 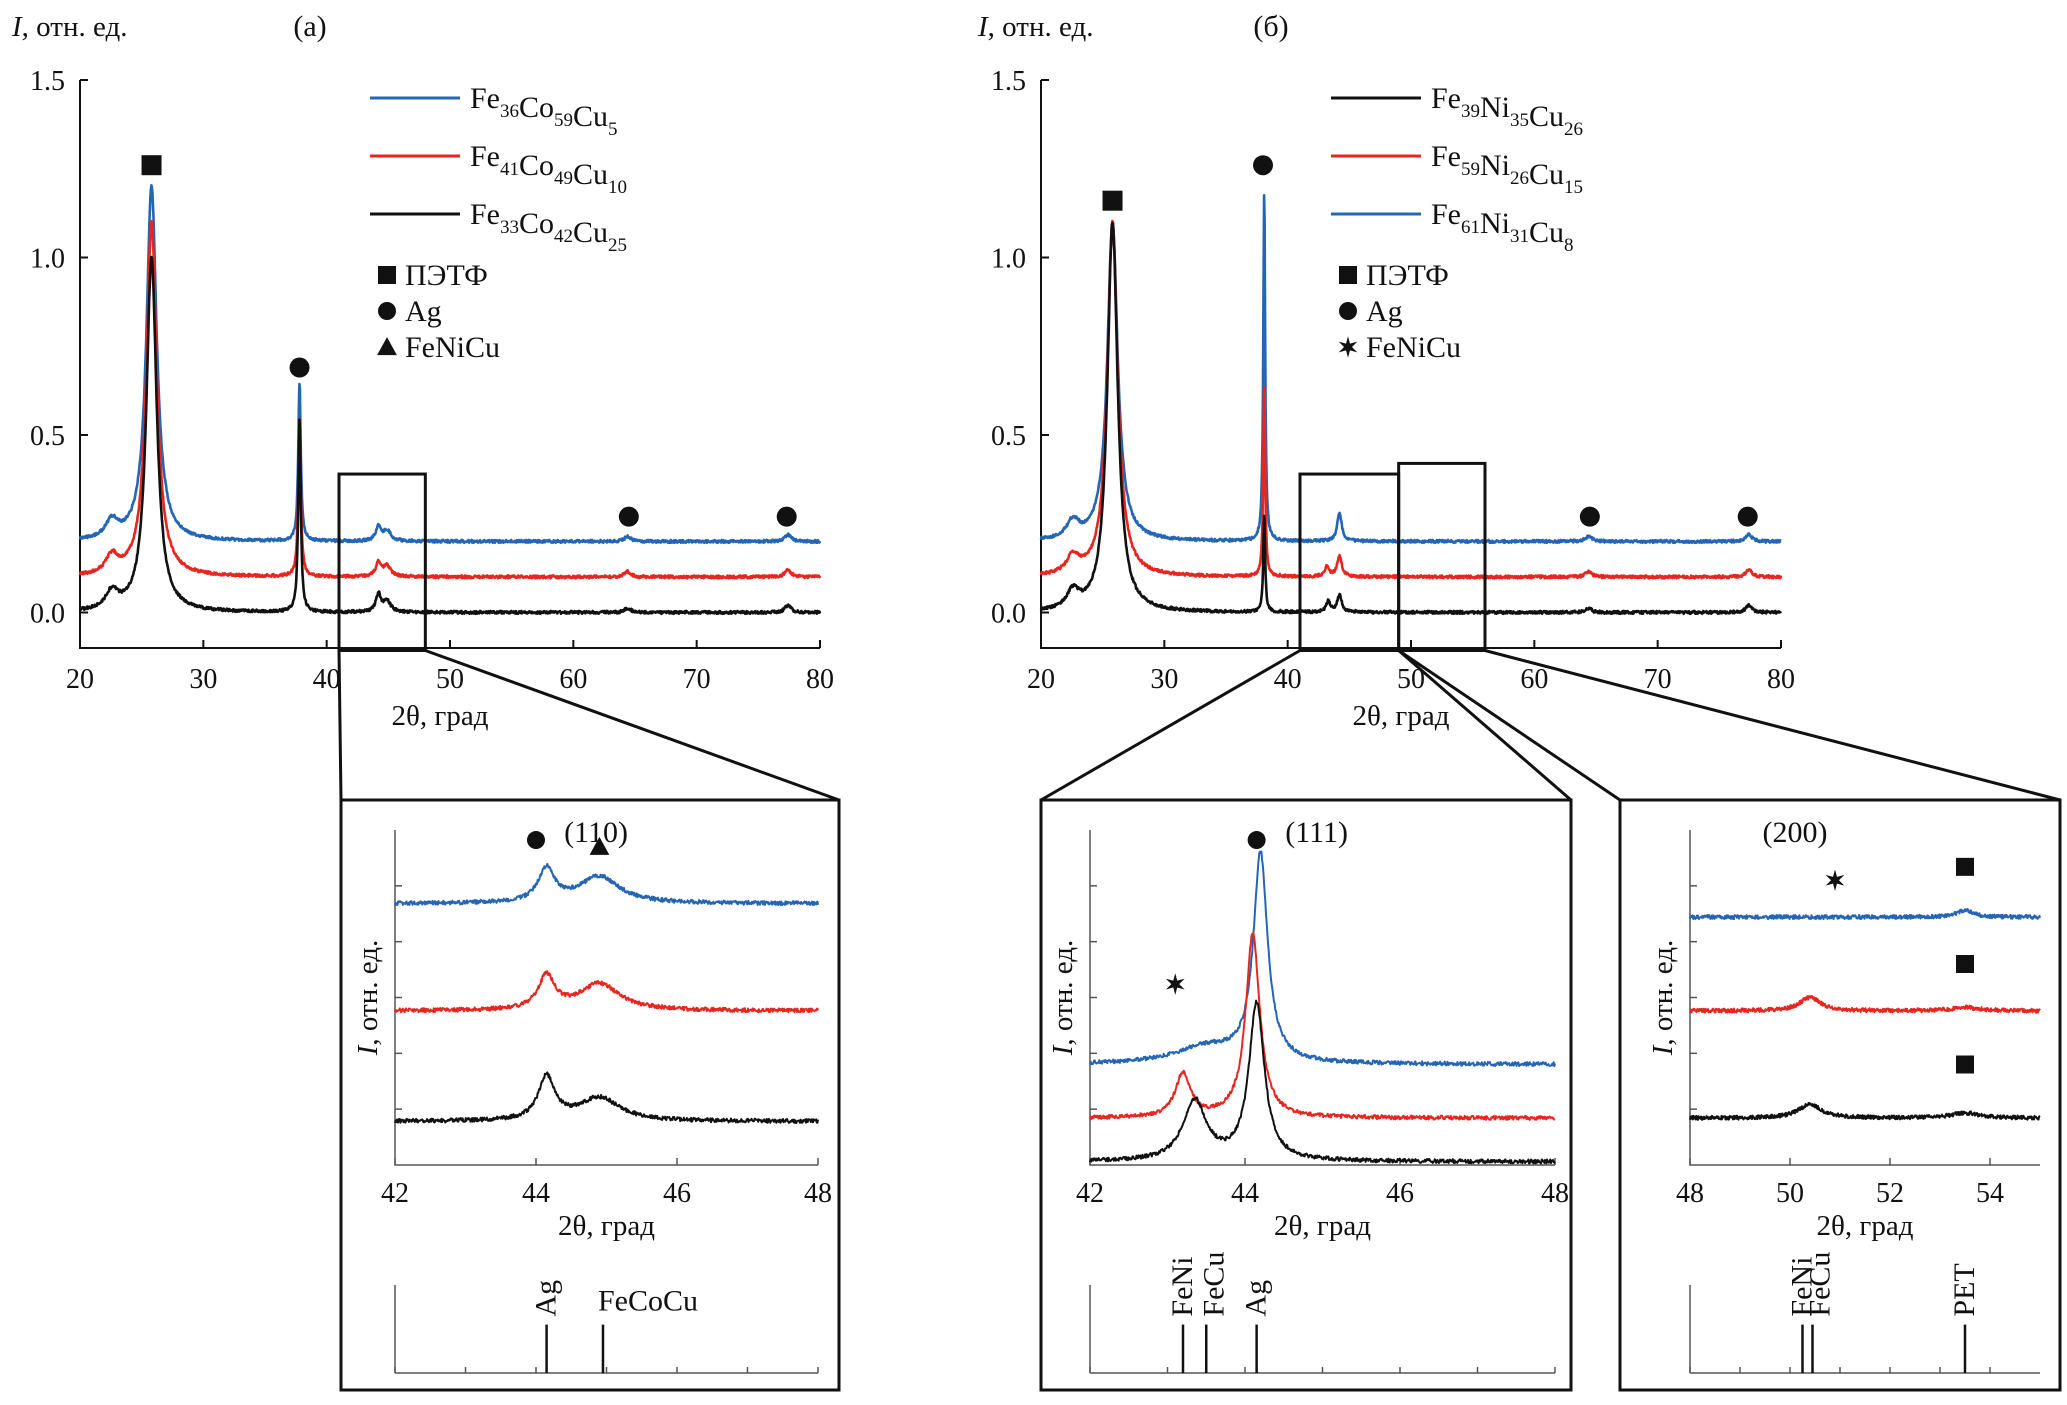 What do you see at coordinates (596, 832) in the screenshot?
I see `inset-peak-label: (110)` at bounding box center [596, 832].